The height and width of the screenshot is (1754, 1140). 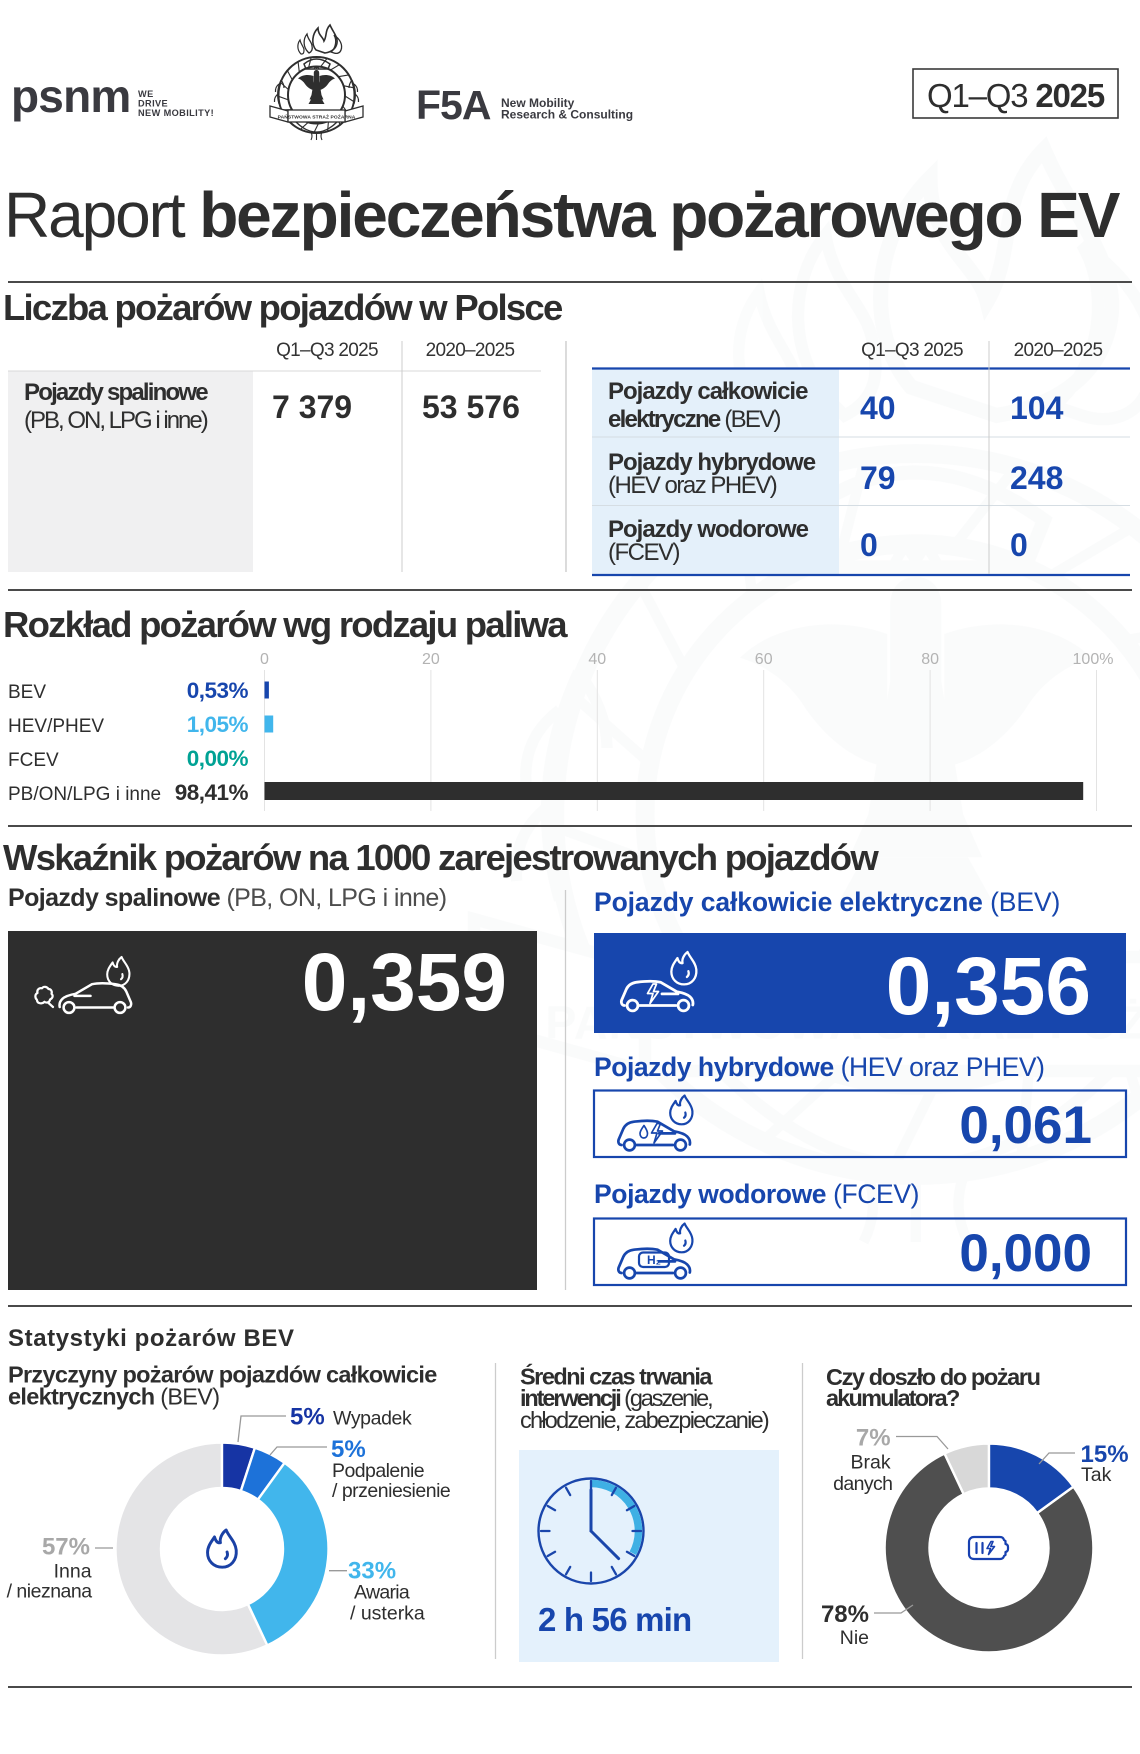 What do you see at coordinates (84, 794) in the screenshot?
I see `svg-text: PB/ON/LPG i inne` at bounding box center [84, 794].